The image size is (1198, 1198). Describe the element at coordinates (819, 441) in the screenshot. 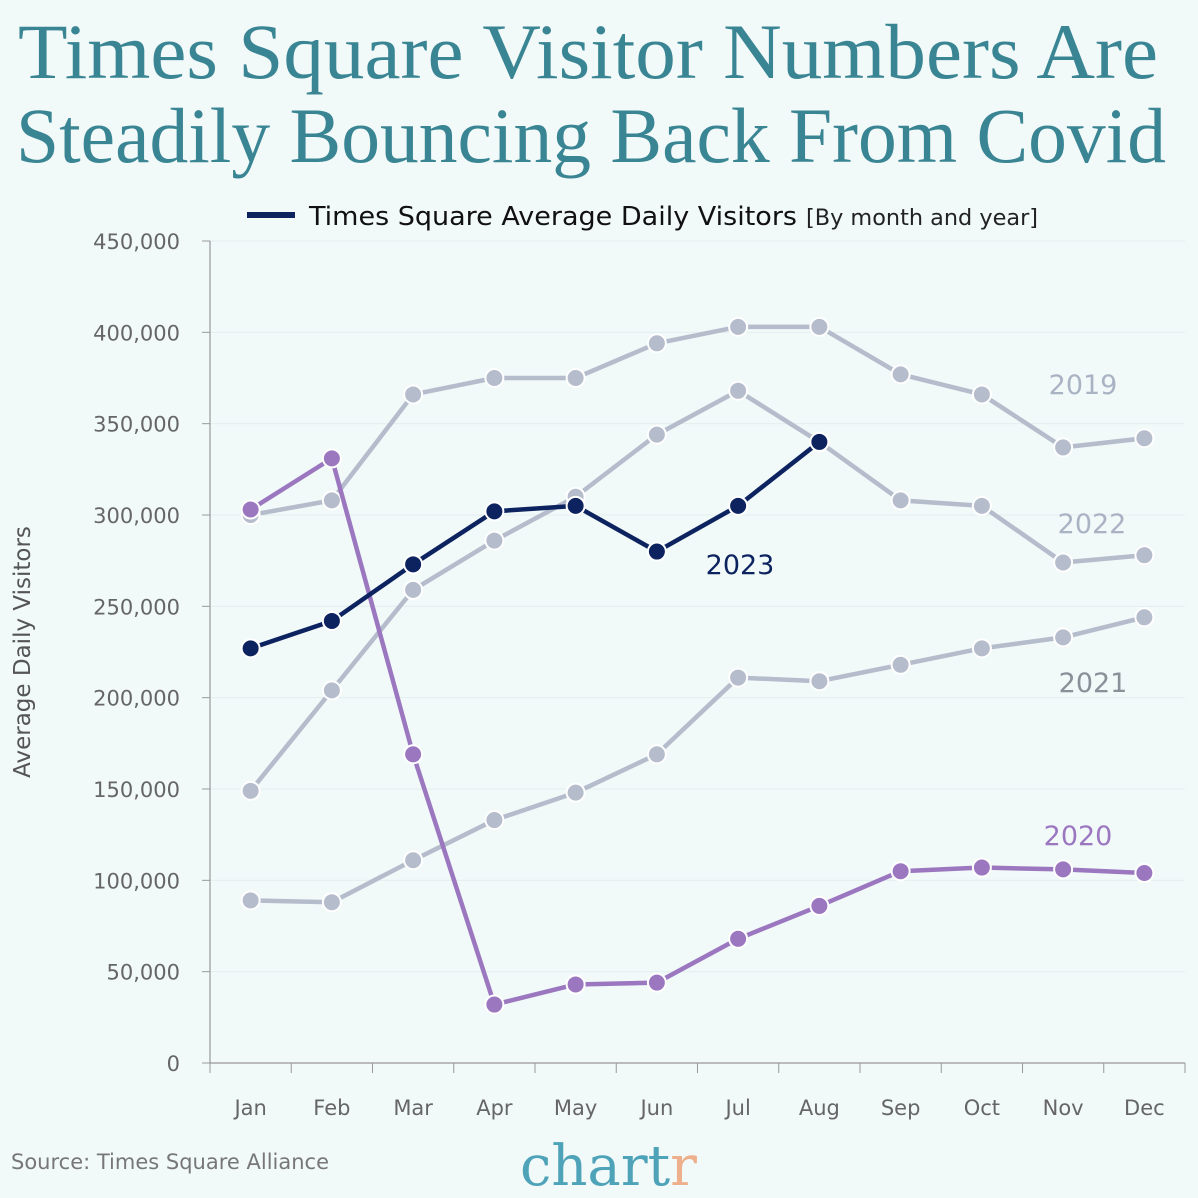

I see `data-point-2023-Aug` at that location.